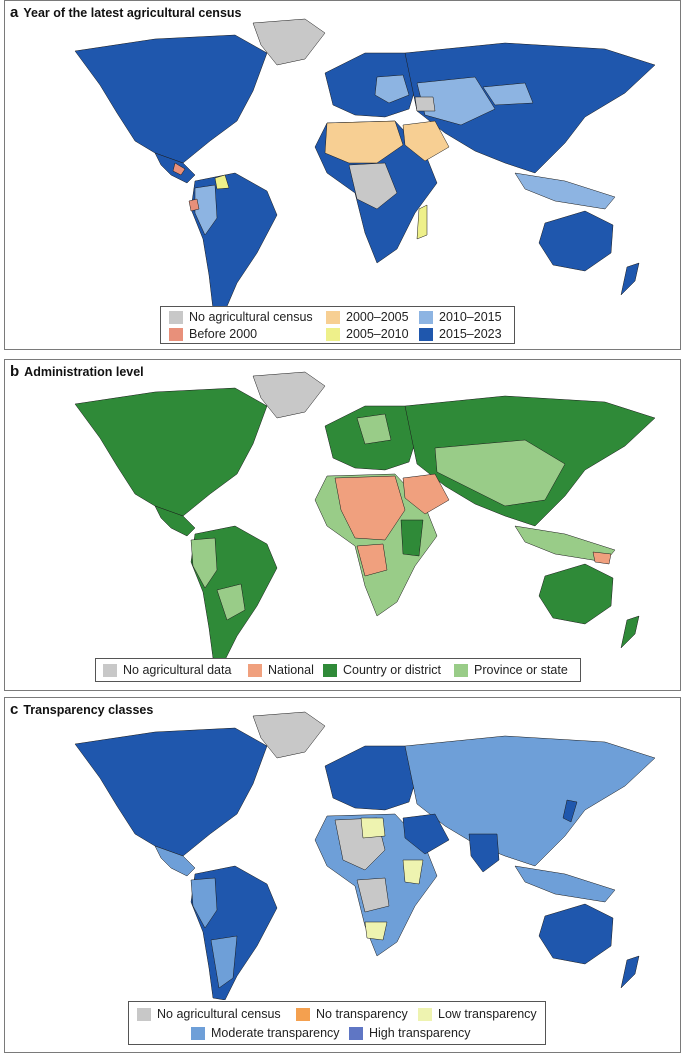 This screenshot has width=685, height=1055. Describe the element at coordinates (179, 169) in the screenshot. I see `region-central-america-b` at that location.